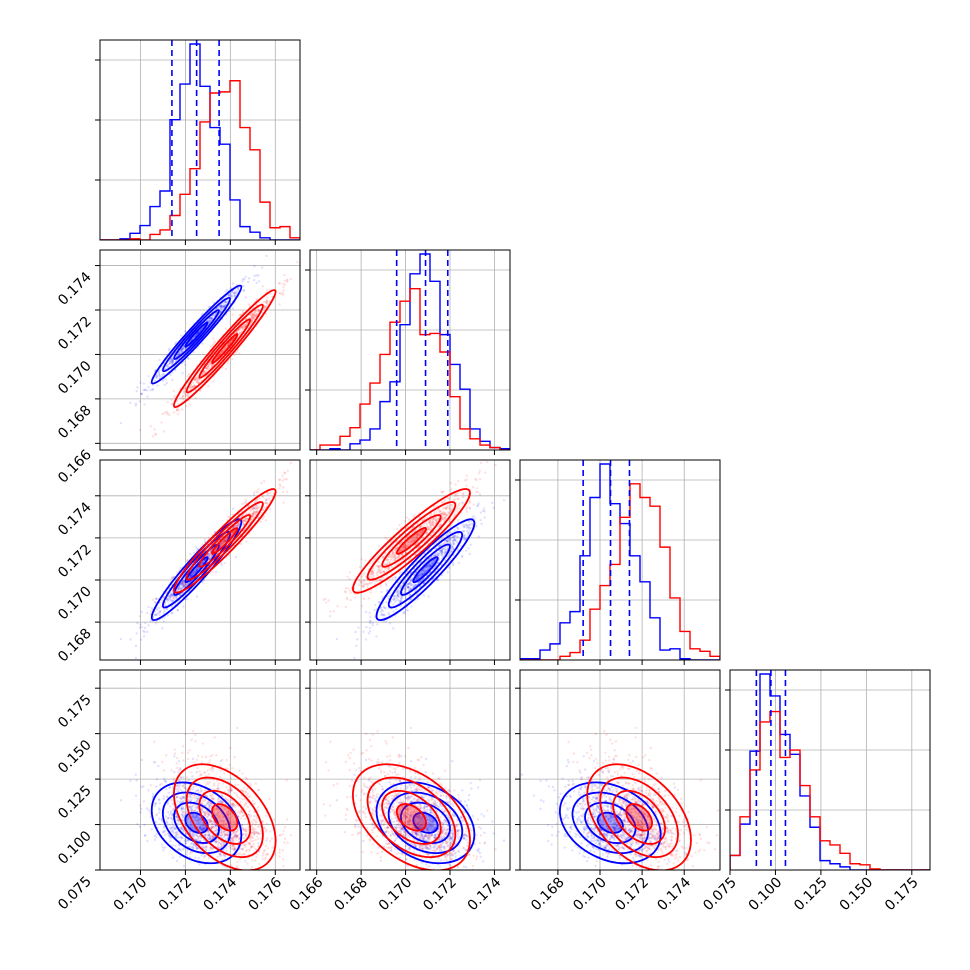  Describe the element at coordinates (75, 604) in the screenshot. I see `y-tick-label: 0.170` at that location.